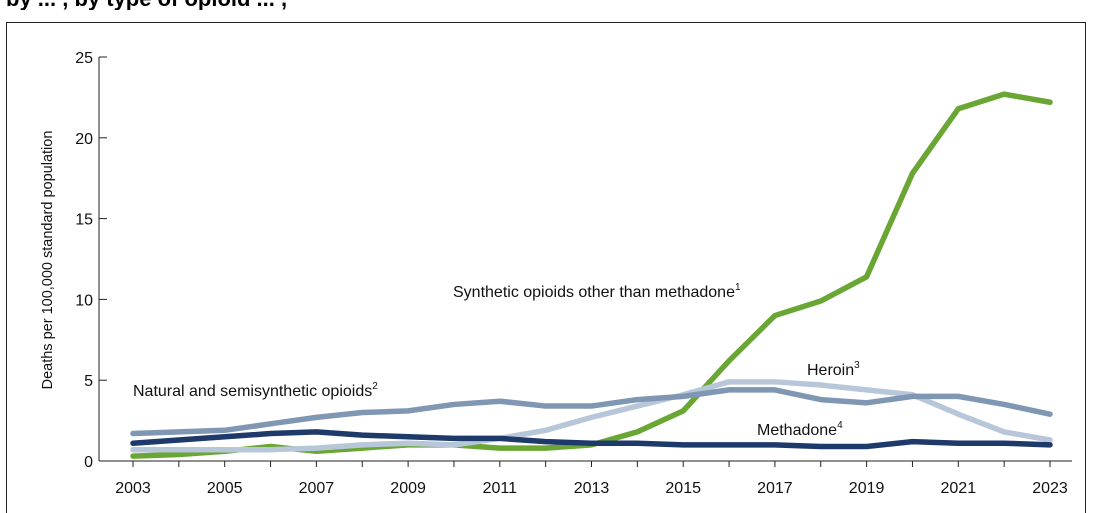 This screenshot has width=1095, height=513. Describe the element at coordinates (683, 488) in the screenshot. I see `x-tick-label: 2015` at that location.